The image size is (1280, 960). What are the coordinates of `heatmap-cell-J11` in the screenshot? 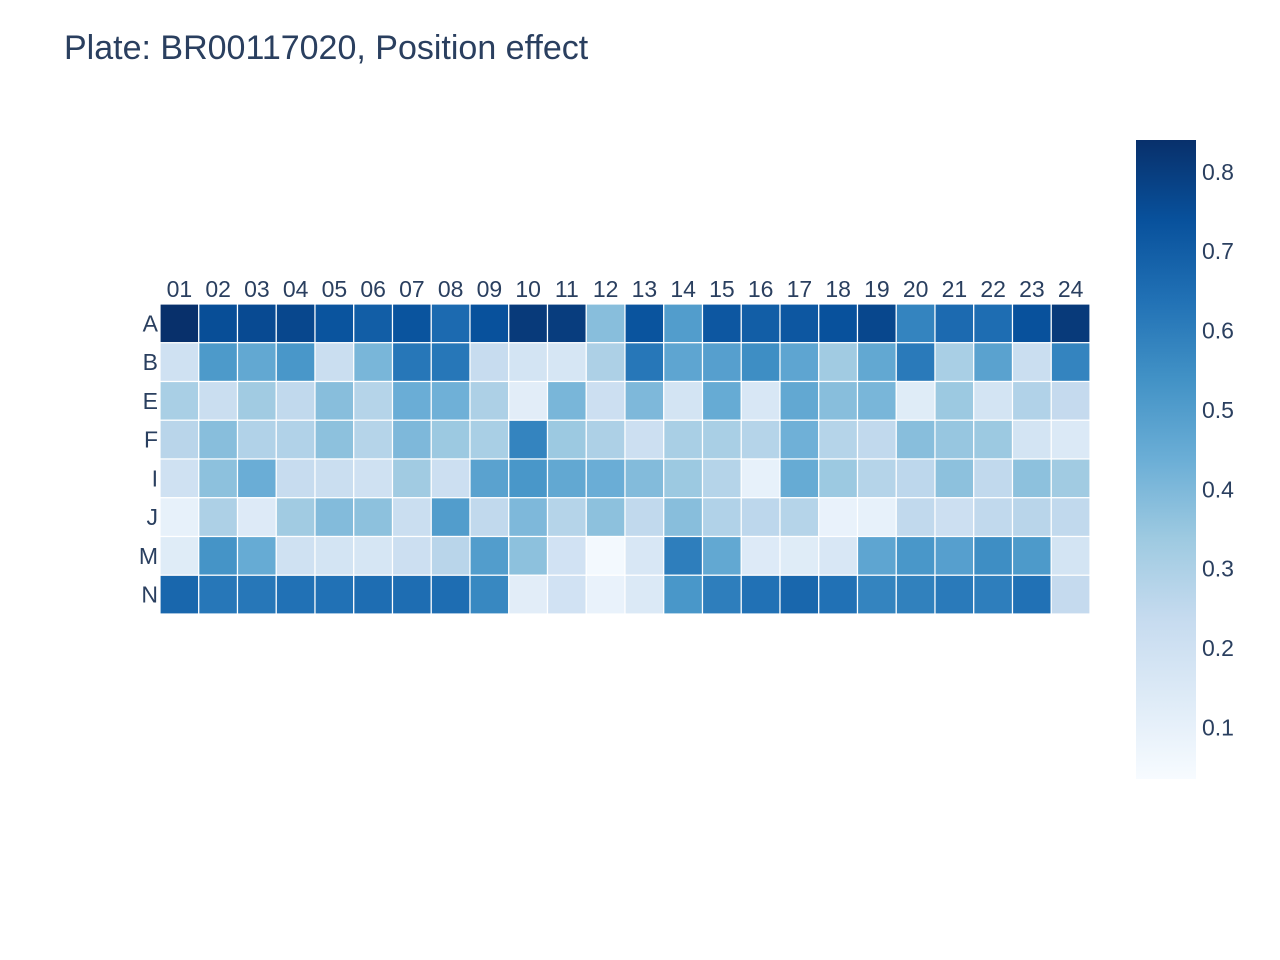 It's located at (566, 517).